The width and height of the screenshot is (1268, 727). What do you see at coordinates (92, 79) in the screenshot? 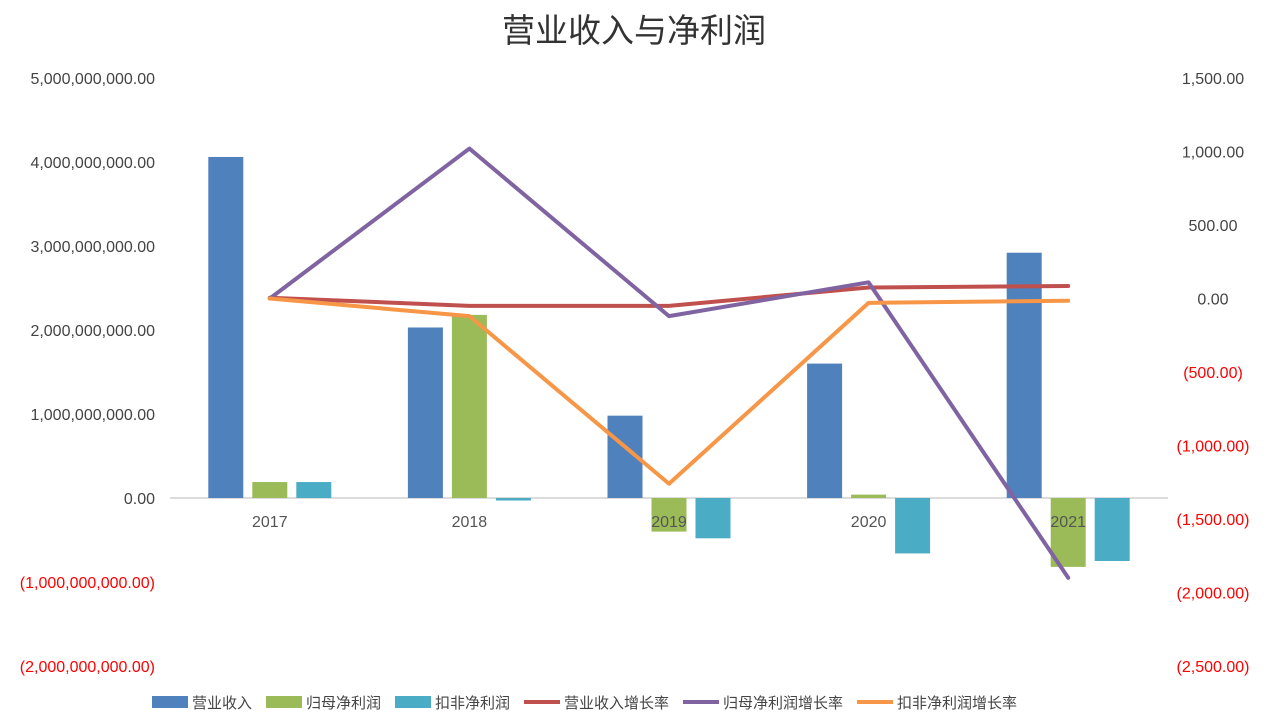
I see `left-axis-tick-label: 5,000,000,000.00` at bounding box center [92, 79].